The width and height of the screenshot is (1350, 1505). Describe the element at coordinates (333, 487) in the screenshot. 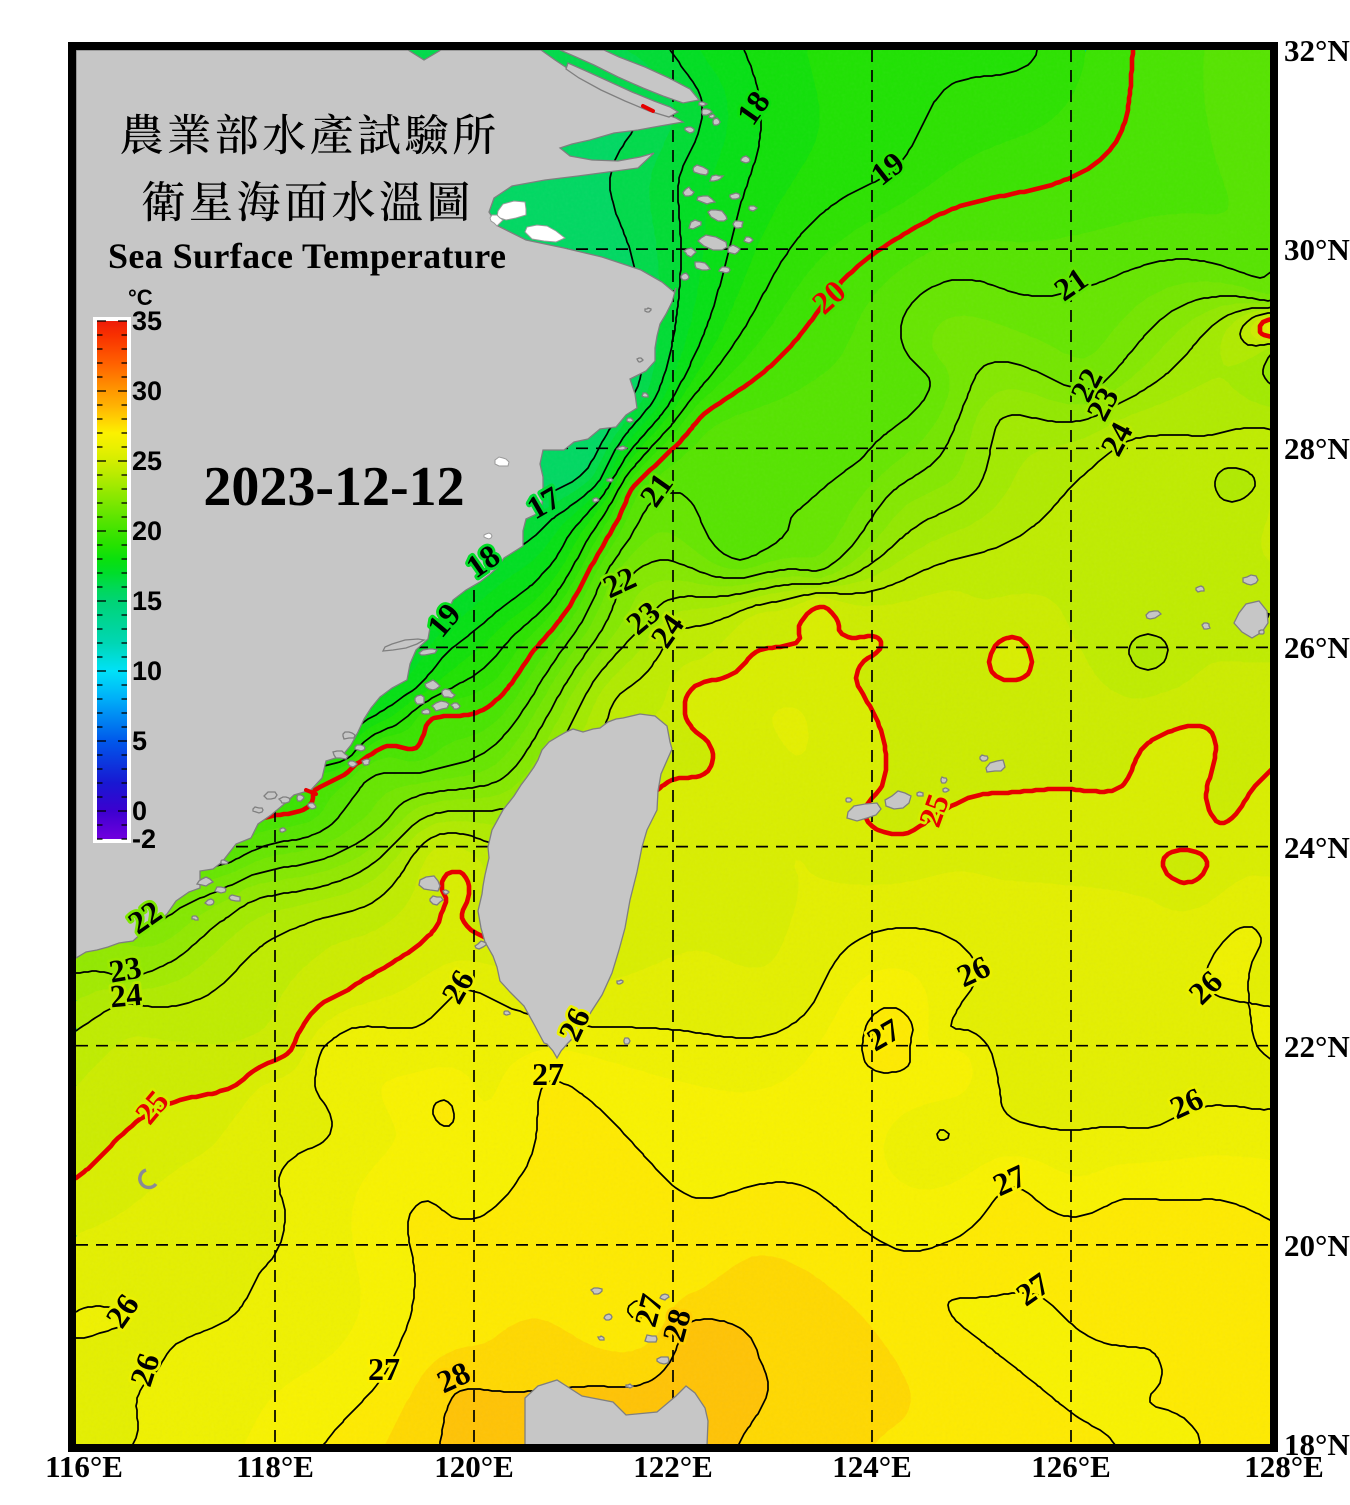

I see `svg-text: 2023-12-12` at that location.